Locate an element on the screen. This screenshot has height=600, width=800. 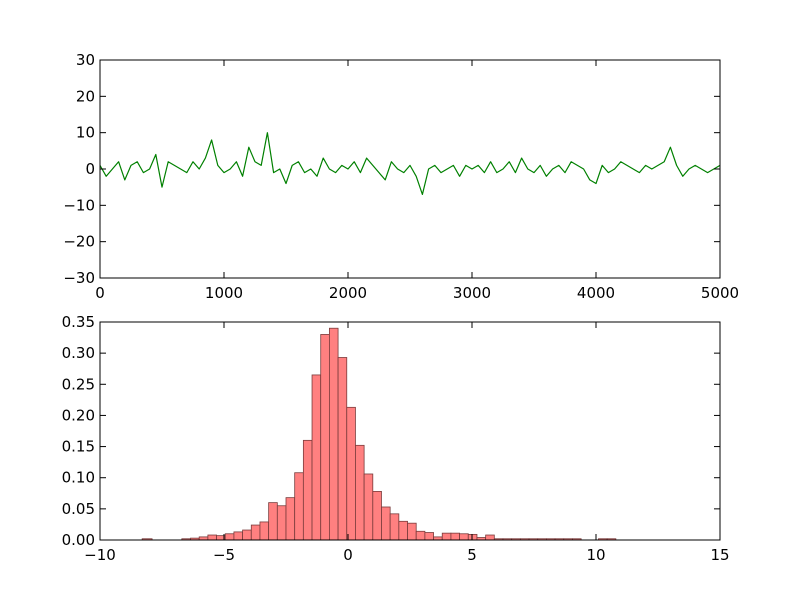
histogram-x-tick-label: −10 is located at coordinates (100, 555).